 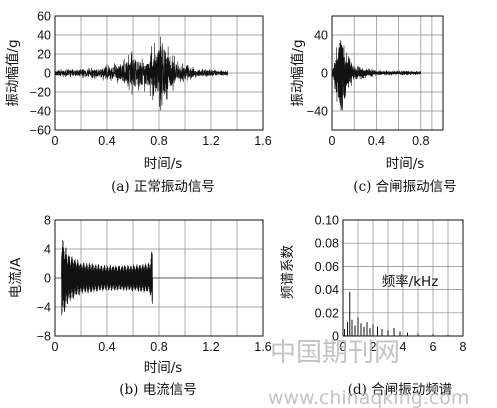 I want to click on panel-d-y-label: 频谱系数, so click(x=288, y=272).